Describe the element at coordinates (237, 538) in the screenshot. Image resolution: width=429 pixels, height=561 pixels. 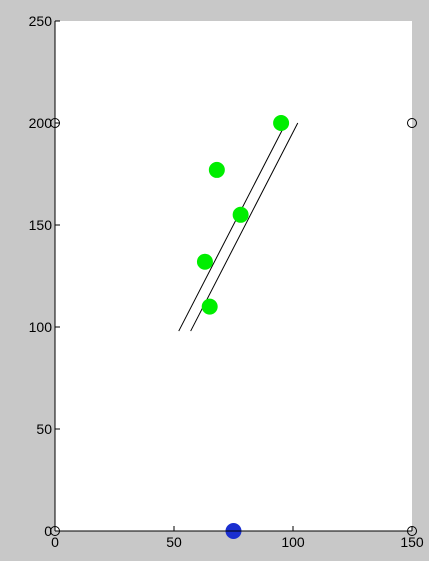
I see `x-axis-ticks: 0 50 100 150` at that location.